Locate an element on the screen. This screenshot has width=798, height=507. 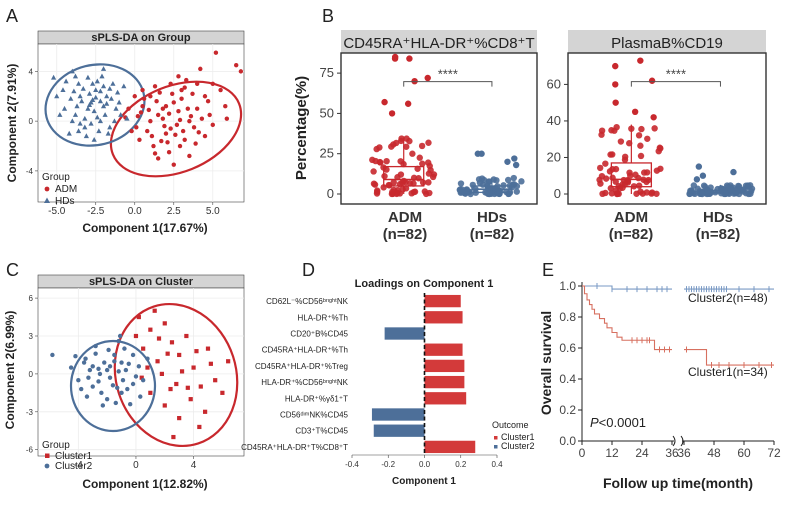
panel-a-hds-ellipse is located at coordinates (95, 105).